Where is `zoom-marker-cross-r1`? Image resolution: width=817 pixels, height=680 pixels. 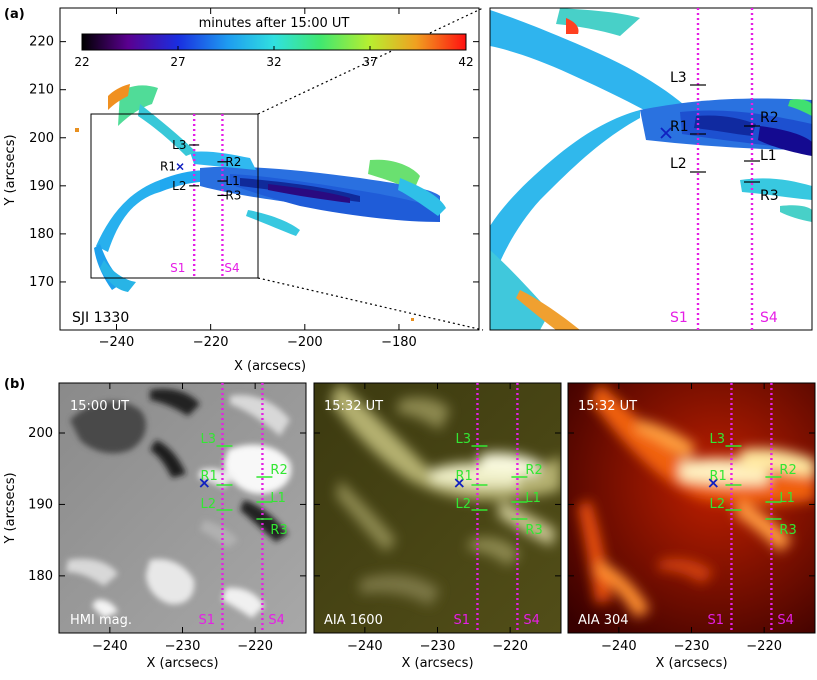
zoom-marker-cross-r1 is located at coordinates (666, 133).